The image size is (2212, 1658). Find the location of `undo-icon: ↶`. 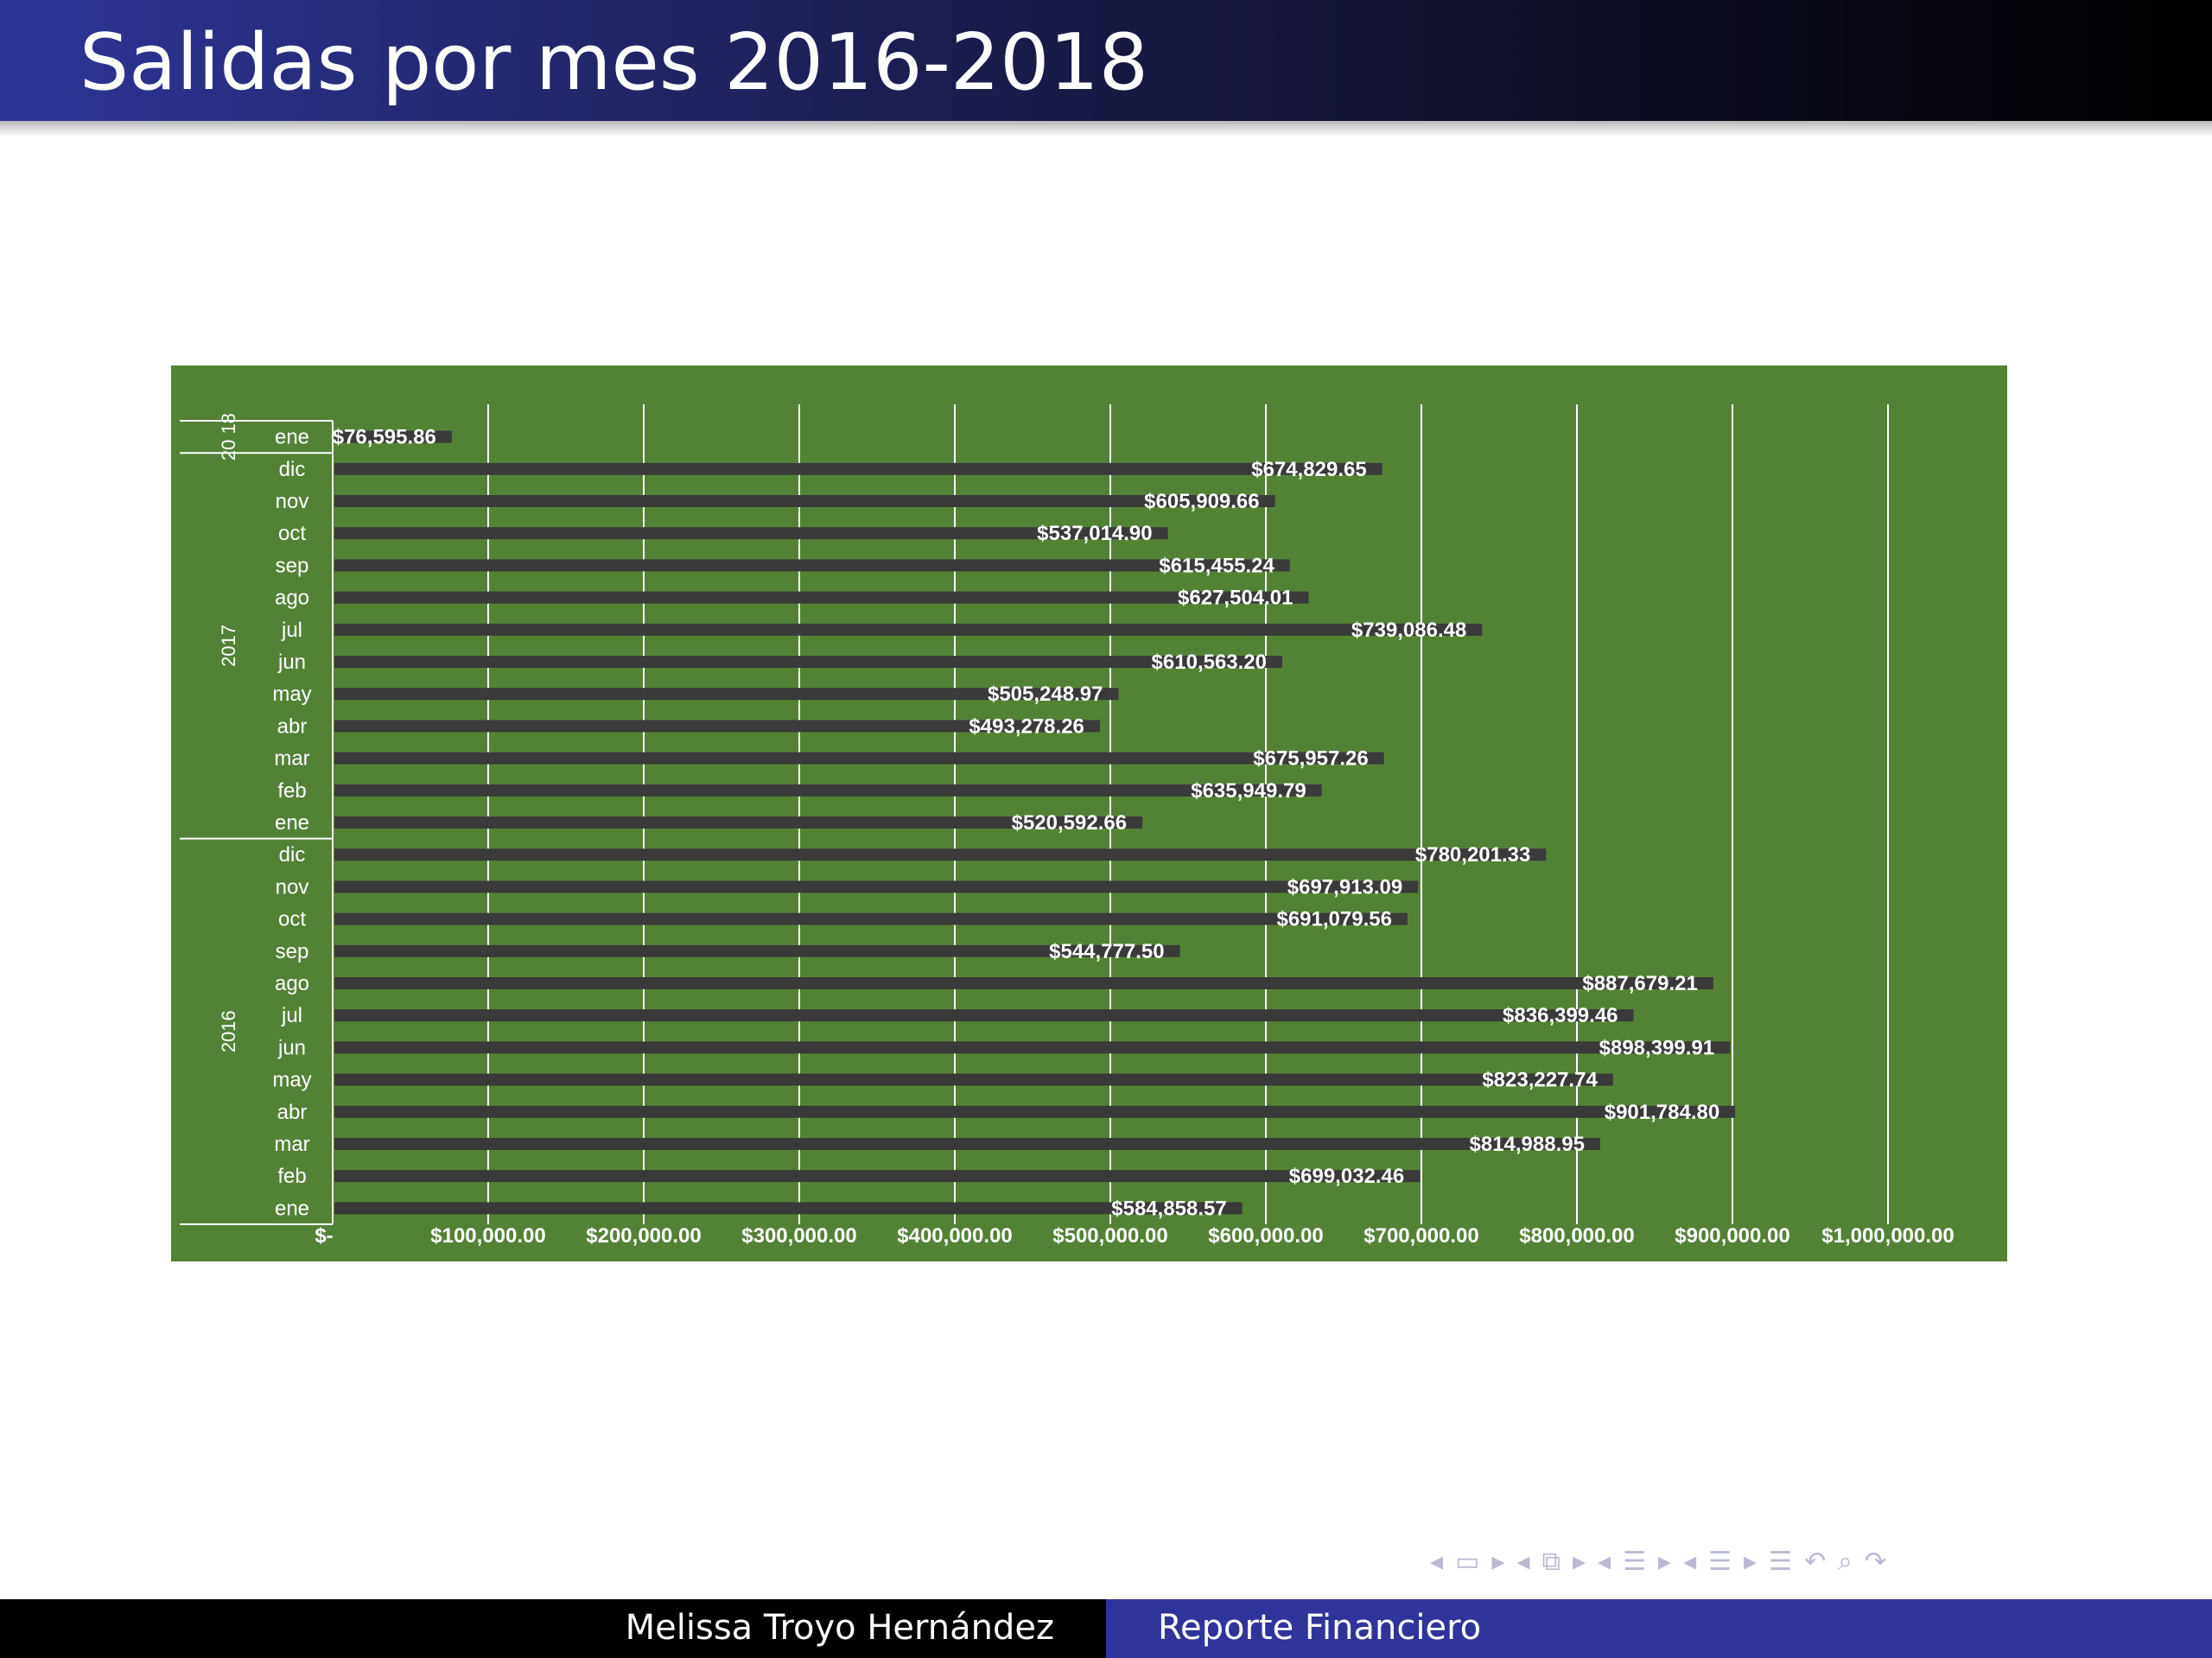

undo-icon: ↶ is located at coordinates (1815, 1562).